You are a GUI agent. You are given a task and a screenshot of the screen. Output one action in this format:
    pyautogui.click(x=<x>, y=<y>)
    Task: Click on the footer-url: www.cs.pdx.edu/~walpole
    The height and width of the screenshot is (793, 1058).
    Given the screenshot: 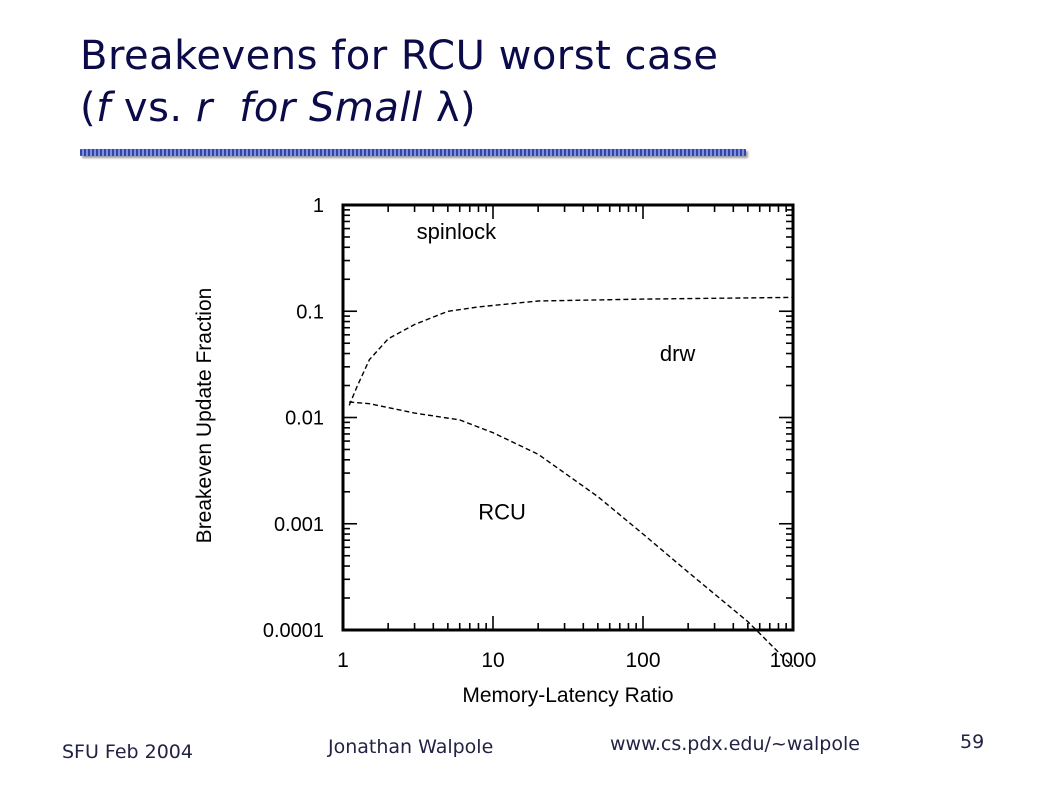 What is the action you would take?
    pyautogui.click(x=735, y=744)
    